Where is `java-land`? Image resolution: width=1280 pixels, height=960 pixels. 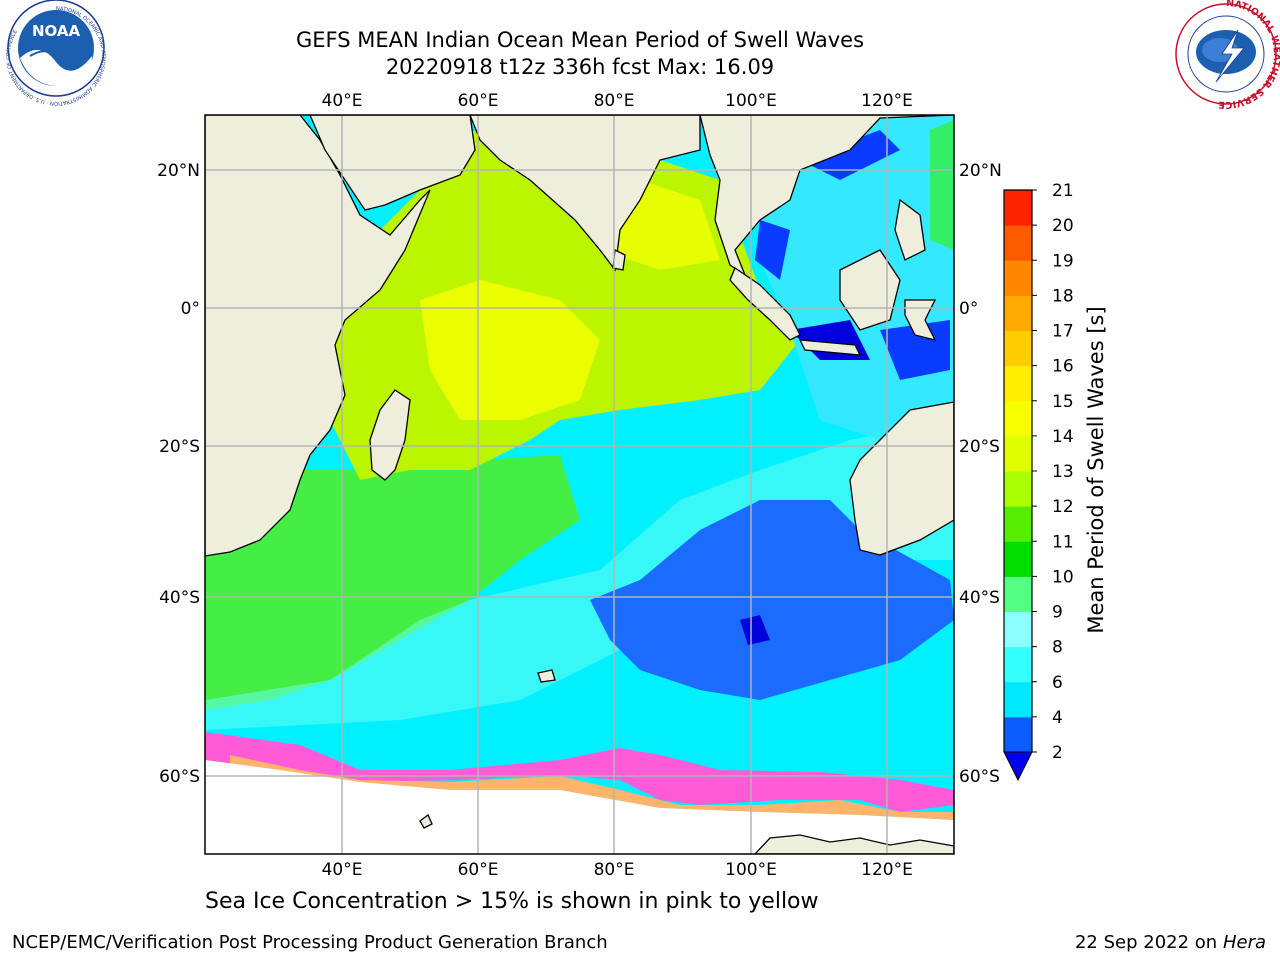
java-land is located at coordinates (830, 347).